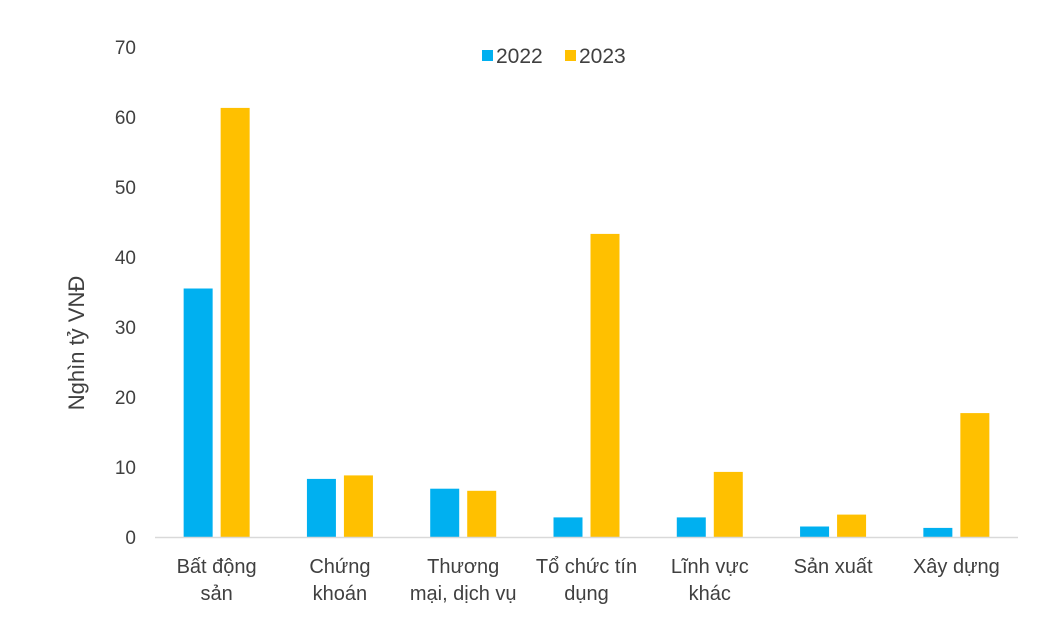 Image resolution: width=1050 pixels, height=630 pixels. I want to click on category-label: Xây dựng, so click(956, 567).